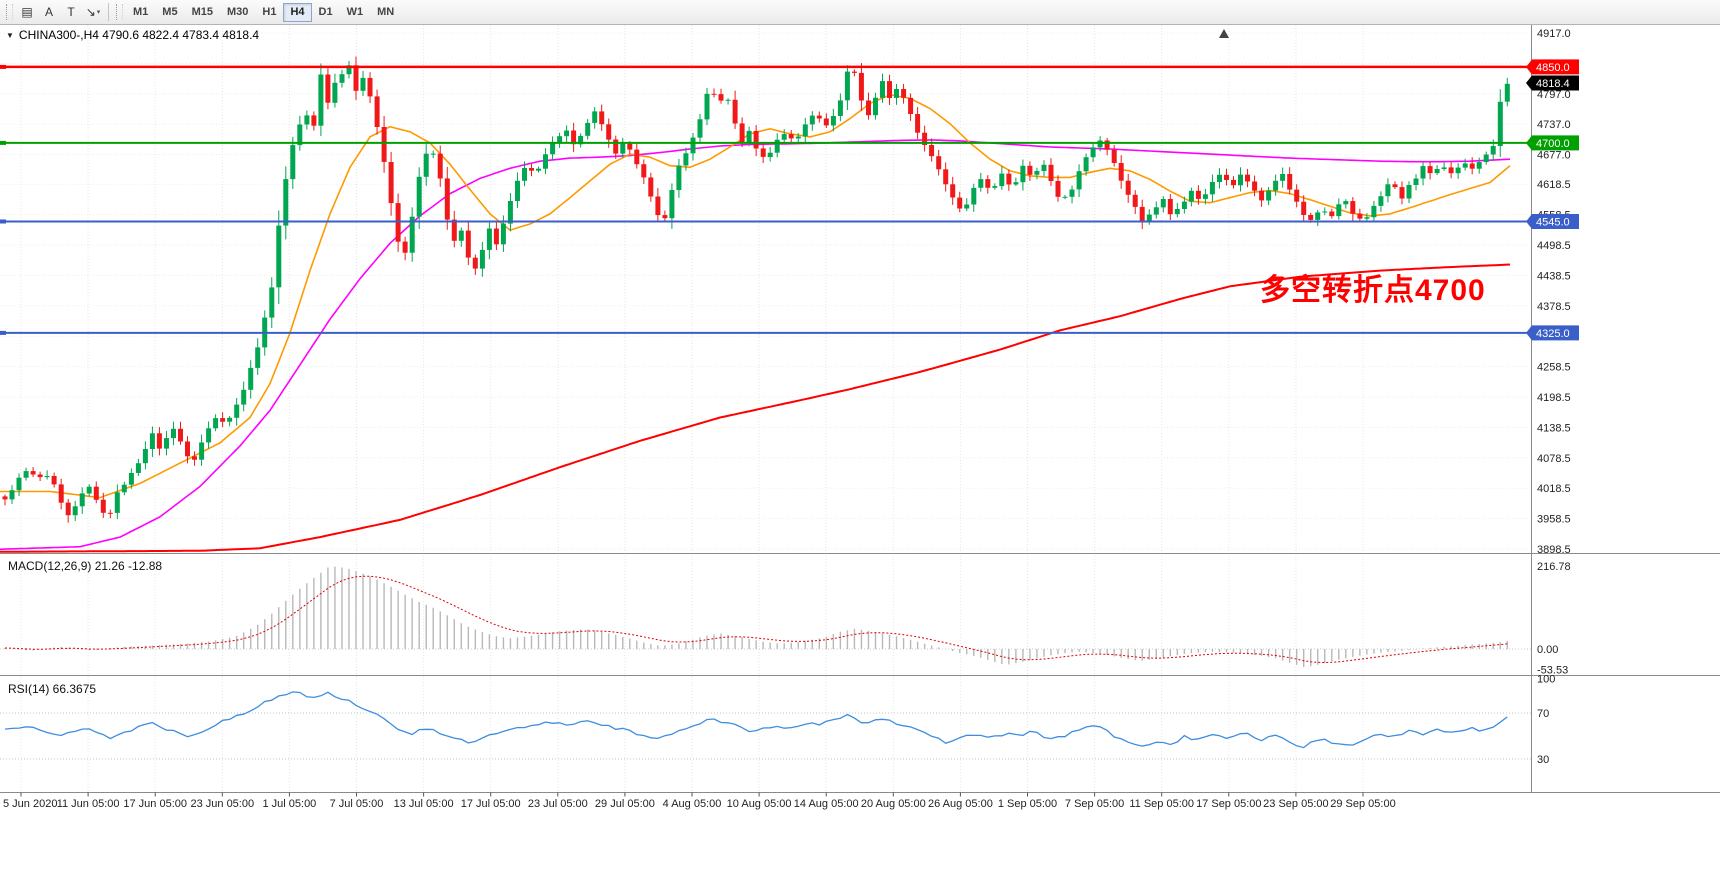  I want to click on chart-shift-marker, so click(1224, 33).